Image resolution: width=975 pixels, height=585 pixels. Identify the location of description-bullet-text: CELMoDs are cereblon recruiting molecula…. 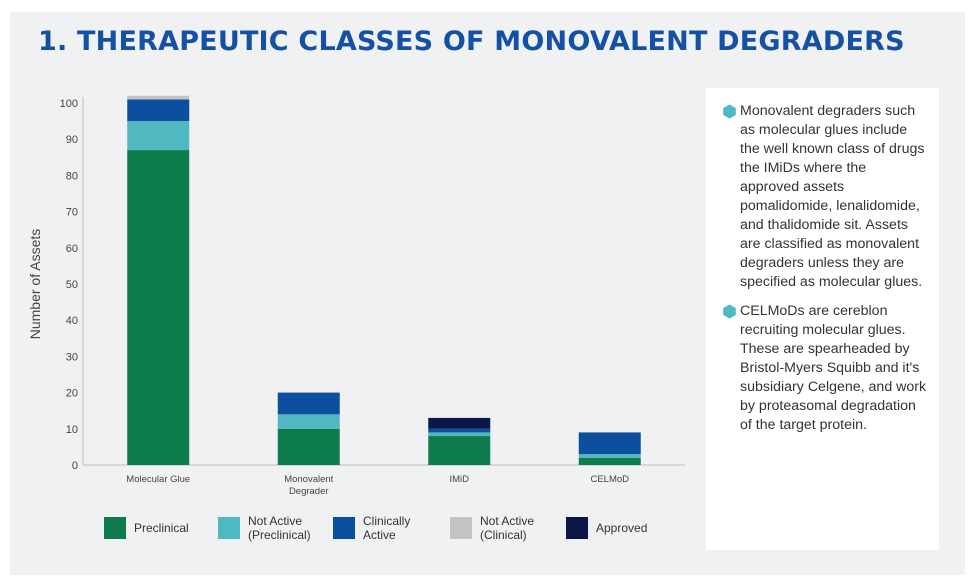
(833, 368).